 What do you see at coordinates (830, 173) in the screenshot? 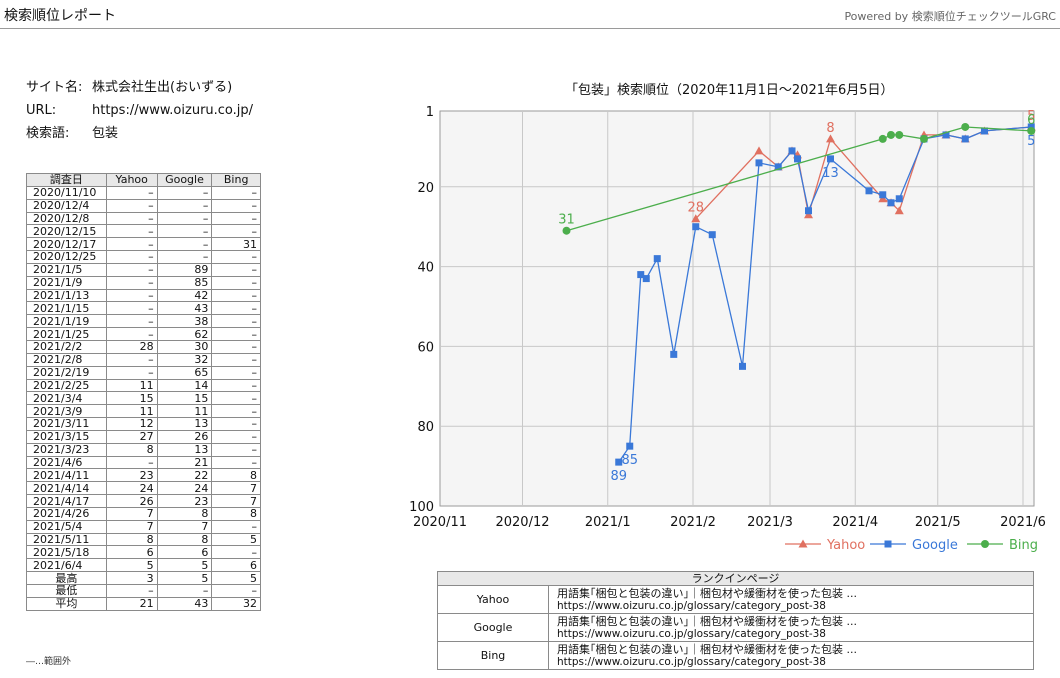
I see `google-data-label: 13` at bounding box center [830, 173].